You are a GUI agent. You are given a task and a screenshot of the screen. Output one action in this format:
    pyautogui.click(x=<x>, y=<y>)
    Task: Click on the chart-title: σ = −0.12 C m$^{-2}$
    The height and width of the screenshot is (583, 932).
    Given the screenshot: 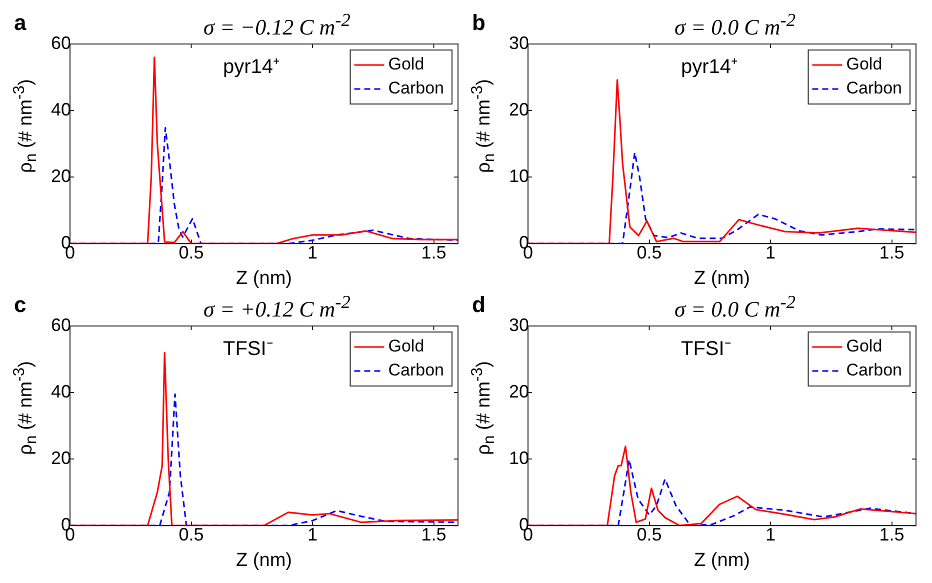 What is the action you would take?
    pyautogui.click(x=277, y=25)
    